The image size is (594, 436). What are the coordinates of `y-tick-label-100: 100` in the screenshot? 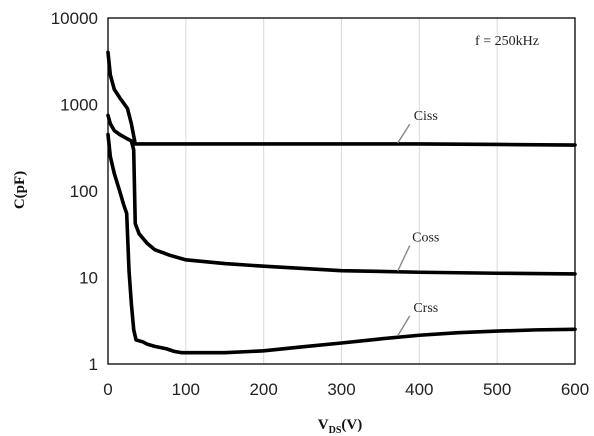 It's located at (84, 191).